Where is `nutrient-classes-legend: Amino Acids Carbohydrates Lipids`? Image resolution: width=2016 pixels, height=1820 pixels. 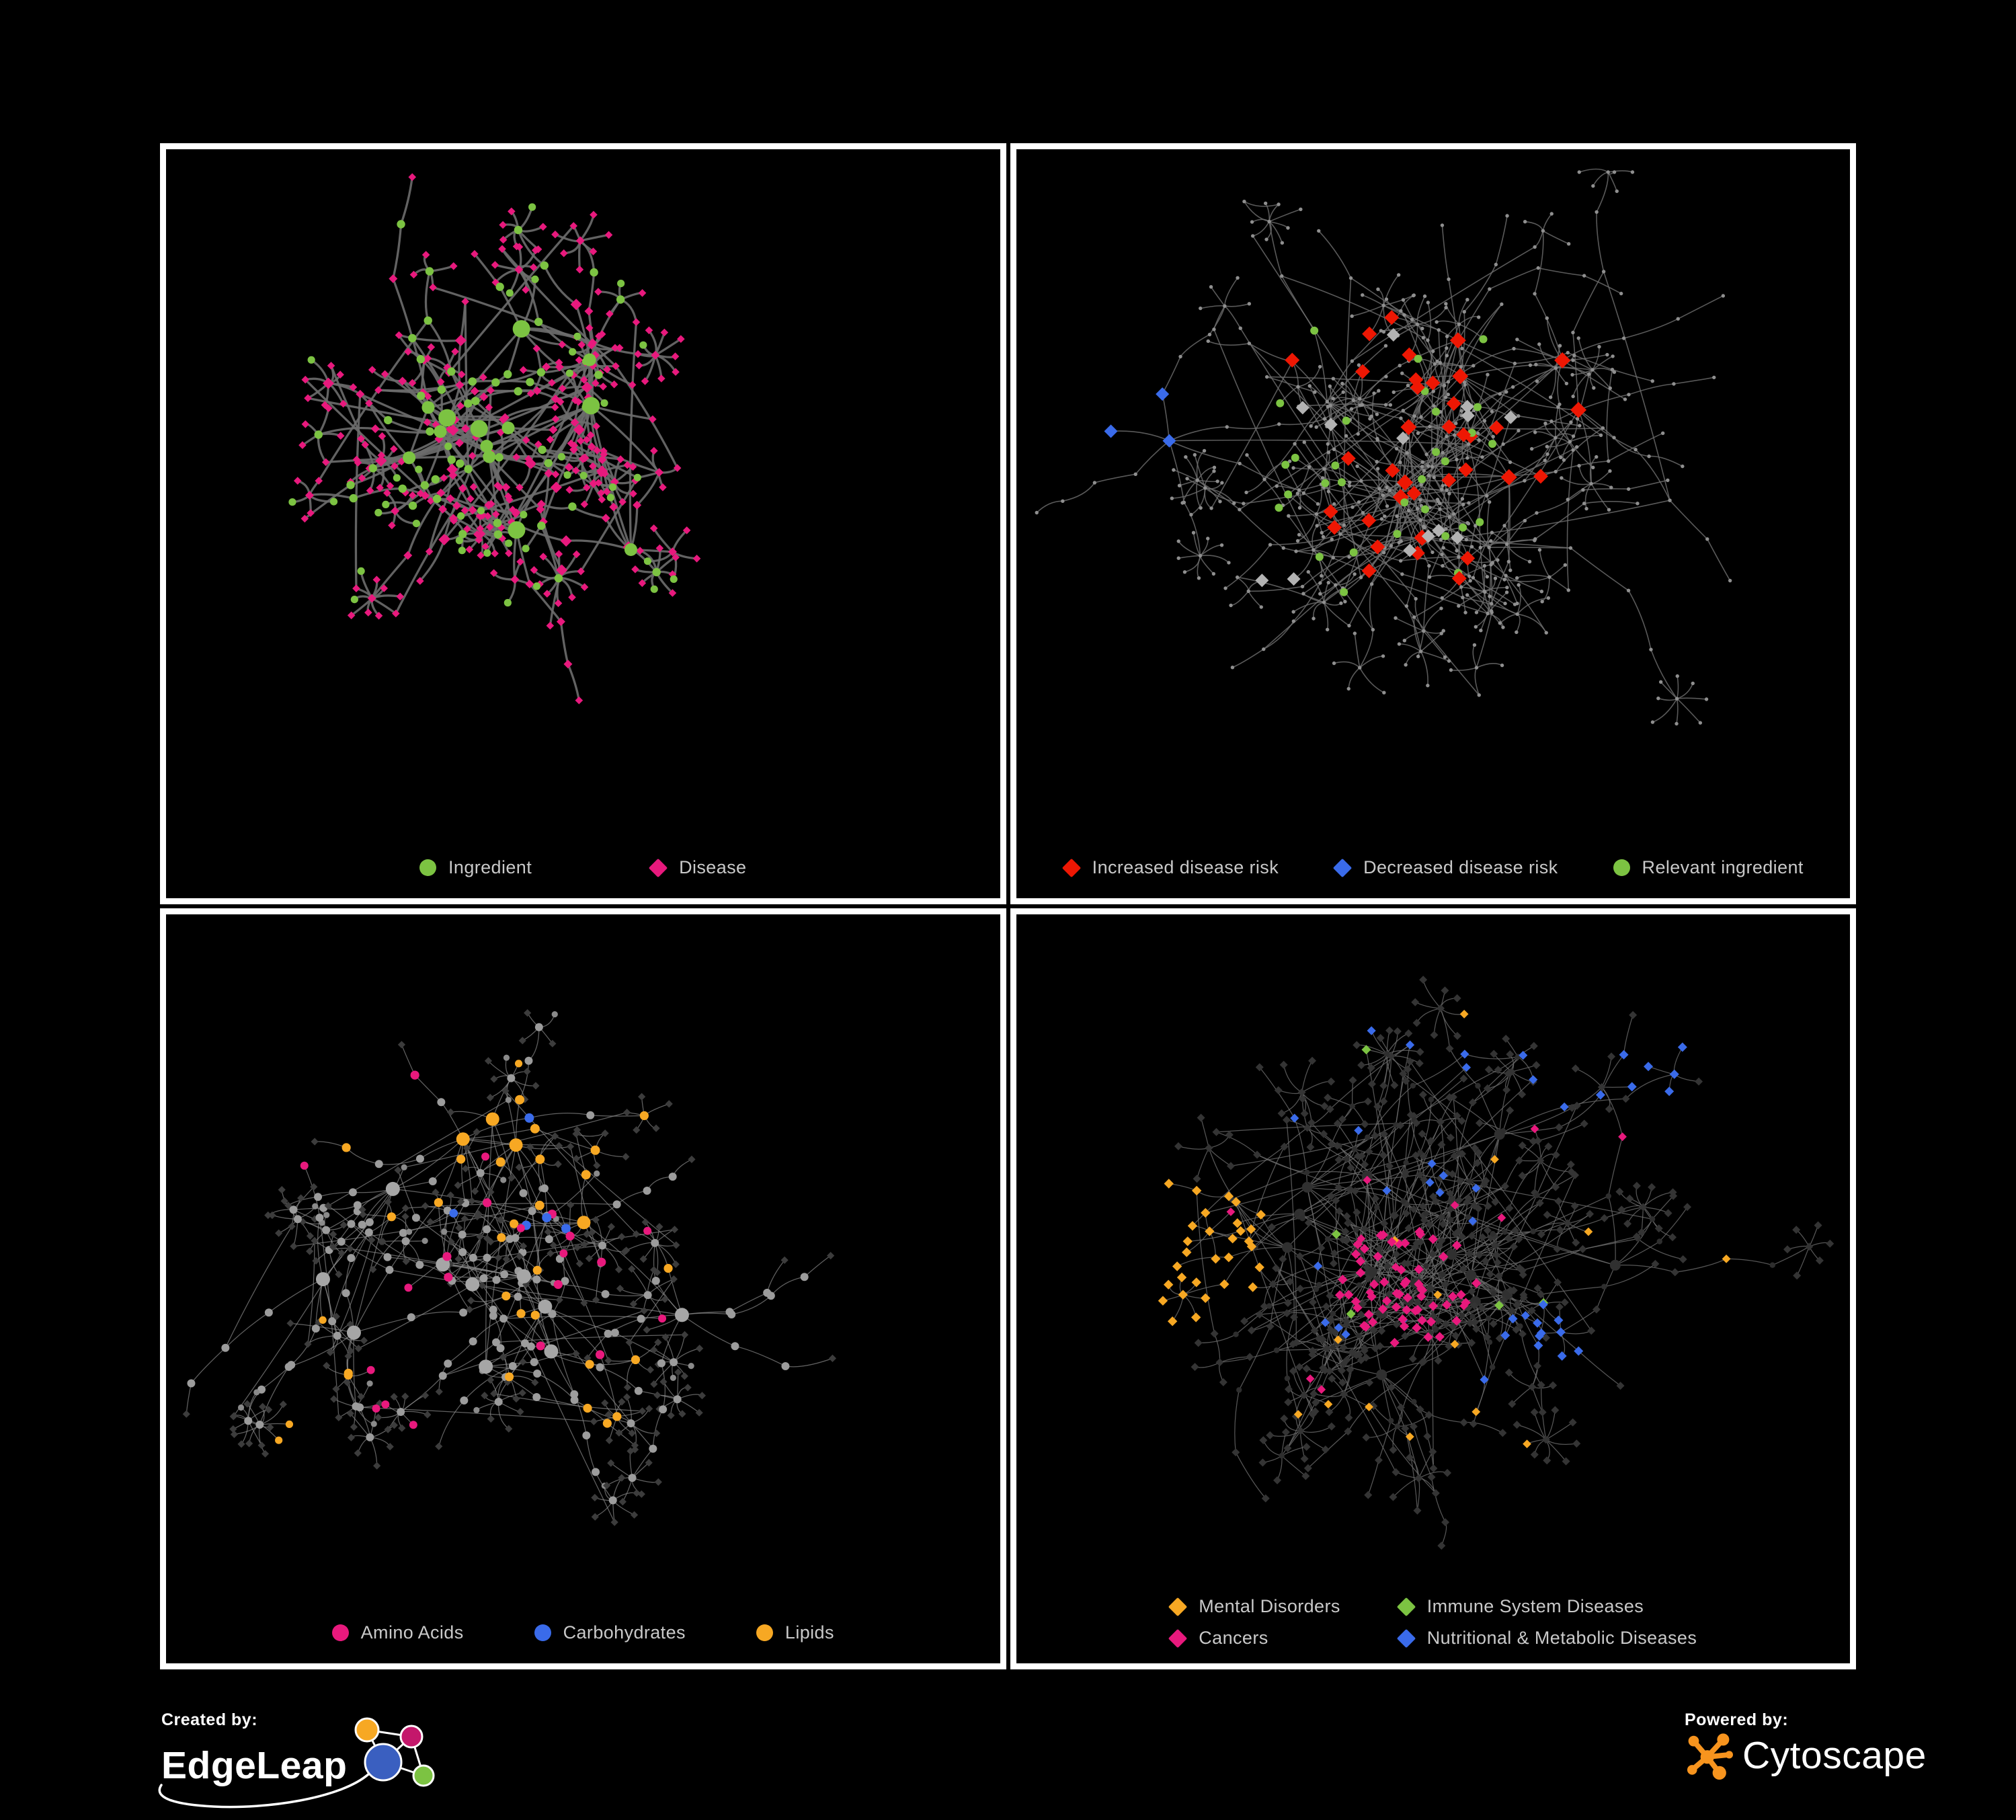
nutrient-classes-legend: Amino Acids Carbohydrates Lipids is located at coordinates (583, 1632).